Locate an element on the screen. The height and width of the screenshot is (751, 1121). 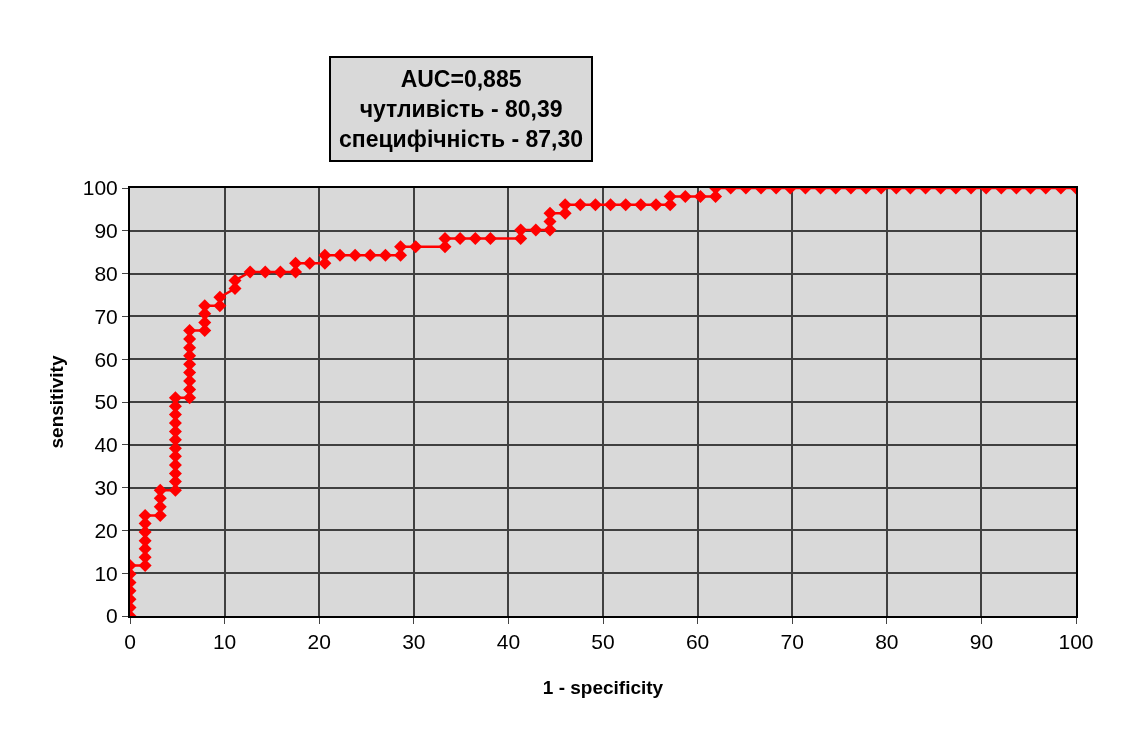
x-tick-label: 50 is located at coordinates (603, 642).